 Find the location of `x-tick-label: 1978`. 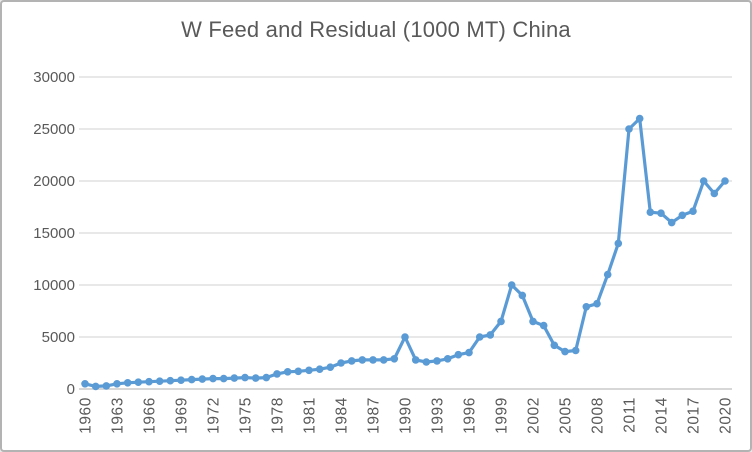

x-tick-label: 1978 is located at coordinates (278, 415).